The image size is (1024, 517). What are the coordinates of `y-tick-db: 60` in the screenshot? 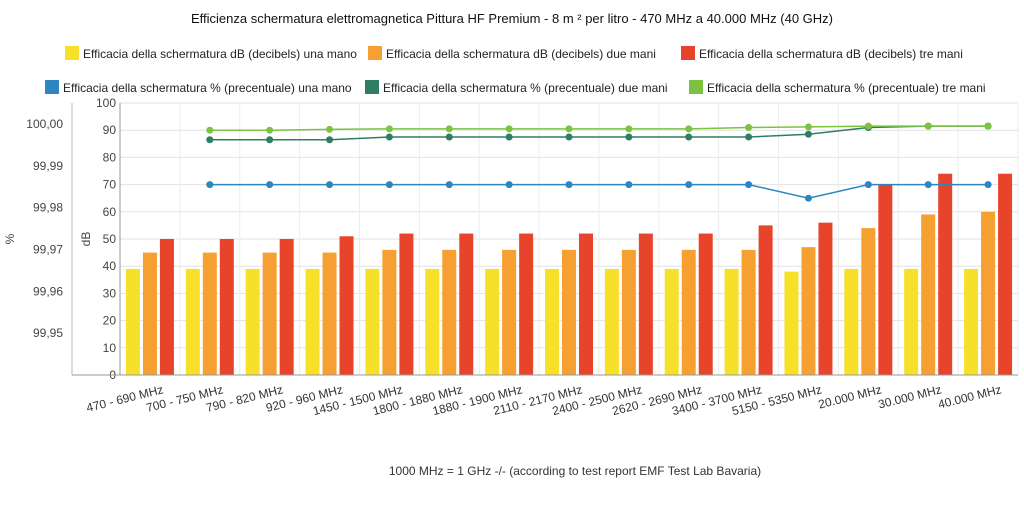 It's located at (110, 212).